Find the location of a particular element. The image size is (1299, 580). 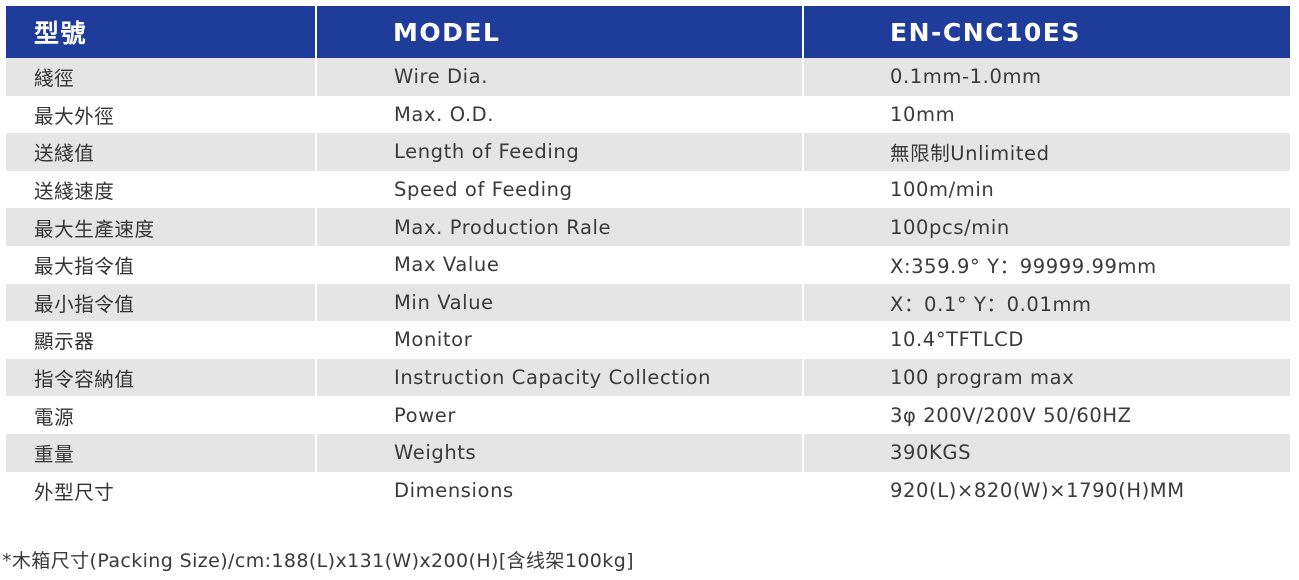

spec-label-en: Power is located at coordinates (560, 415).